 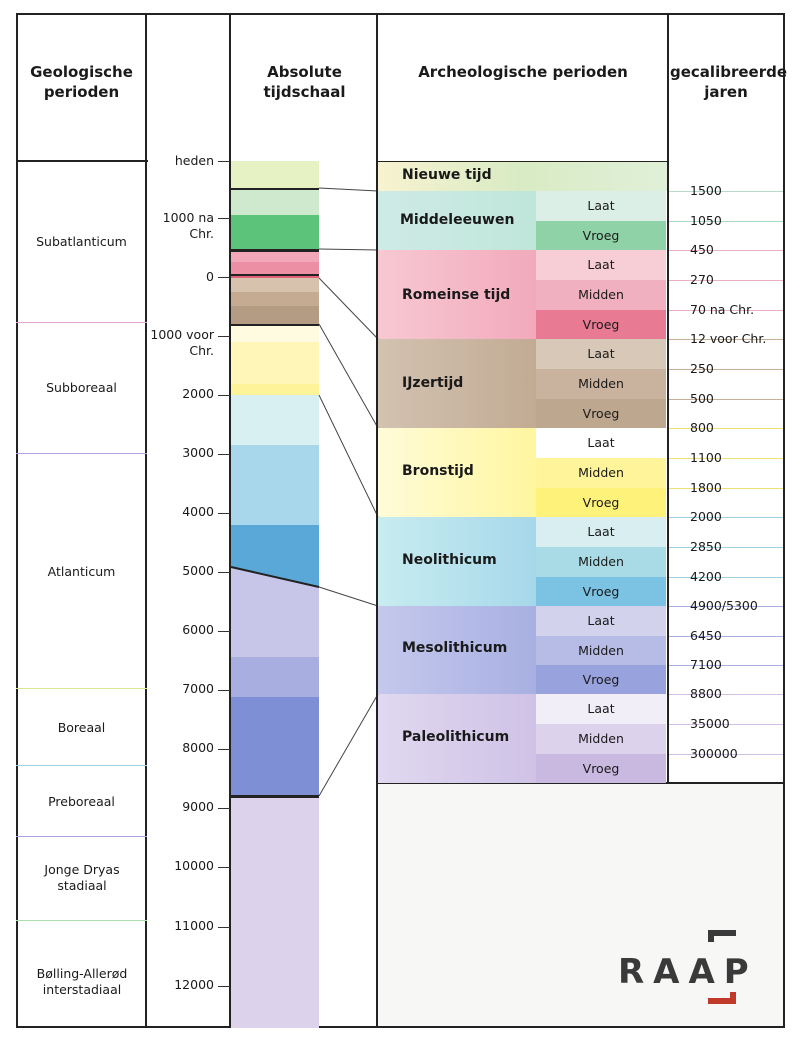 I want to click on arch-block-paleolithicum, so click(x=457, y=738).